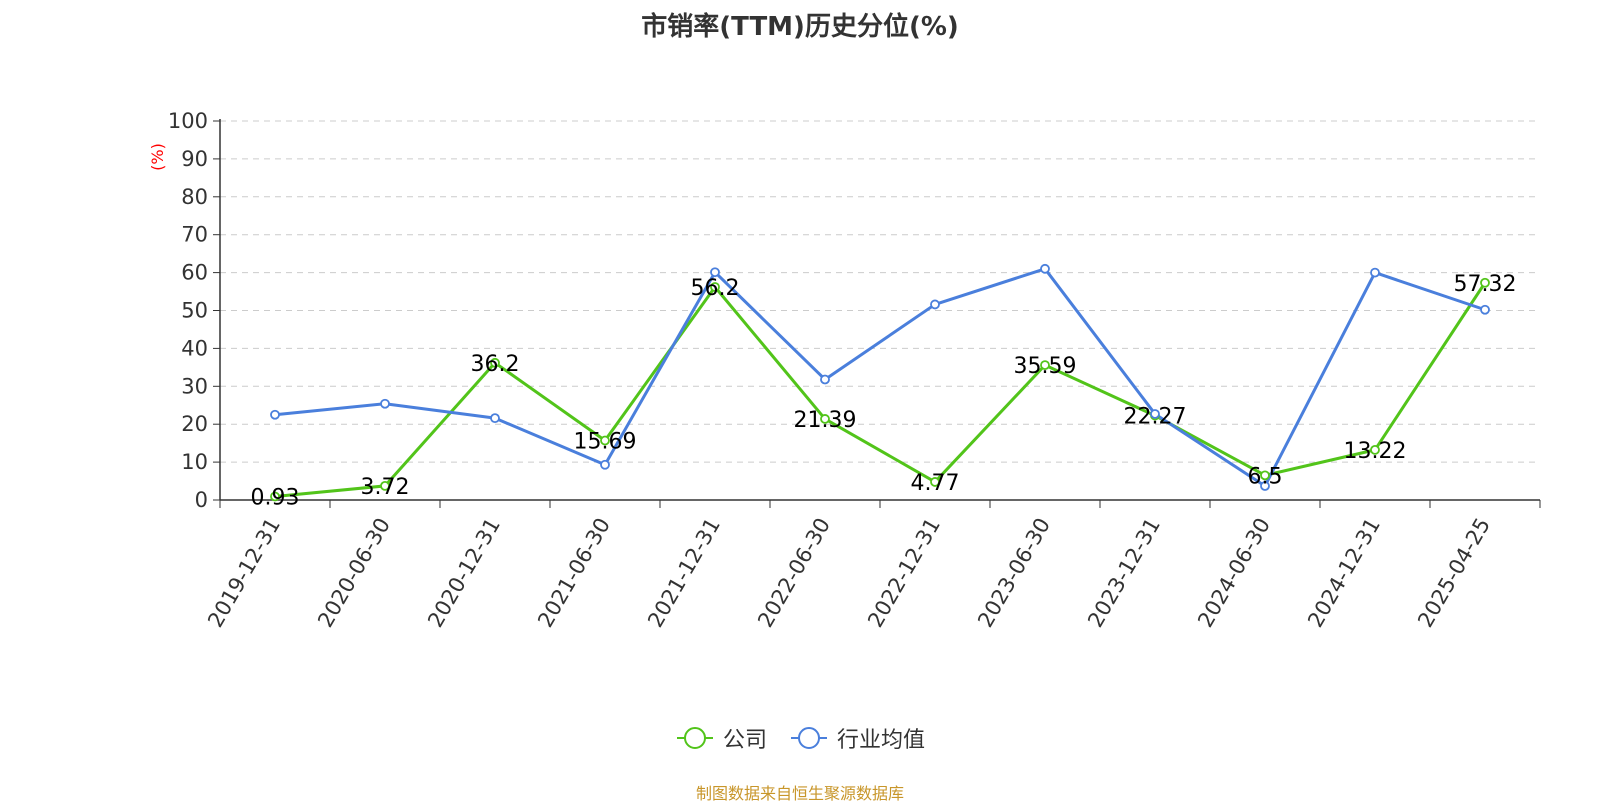  I want to click on y-tick-label: 100, so click(188, 121).